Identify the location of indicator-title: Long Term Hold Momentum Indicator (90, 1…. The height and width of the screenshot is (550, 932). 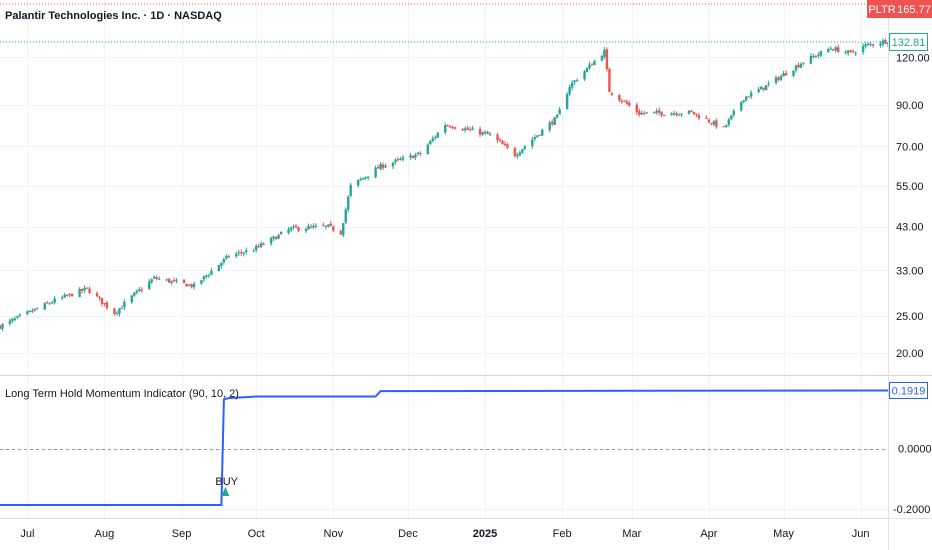
(122, 394).